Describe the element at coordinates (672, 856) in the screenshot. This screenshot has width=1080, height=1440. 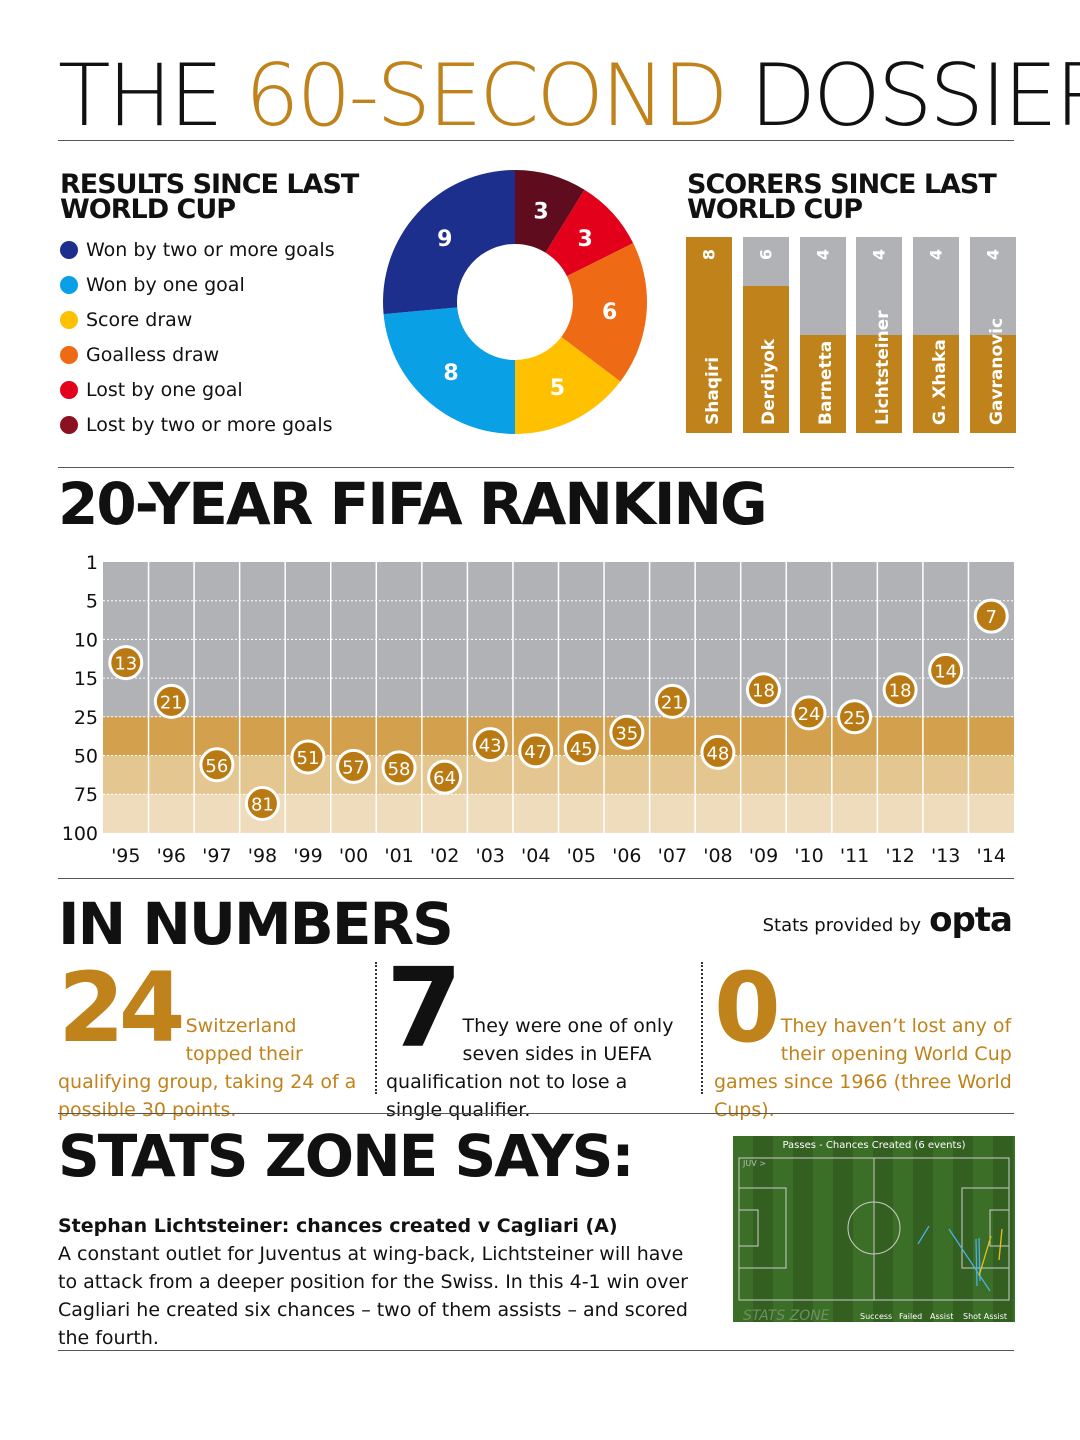
I see `x-tick-label: '07` at that location.